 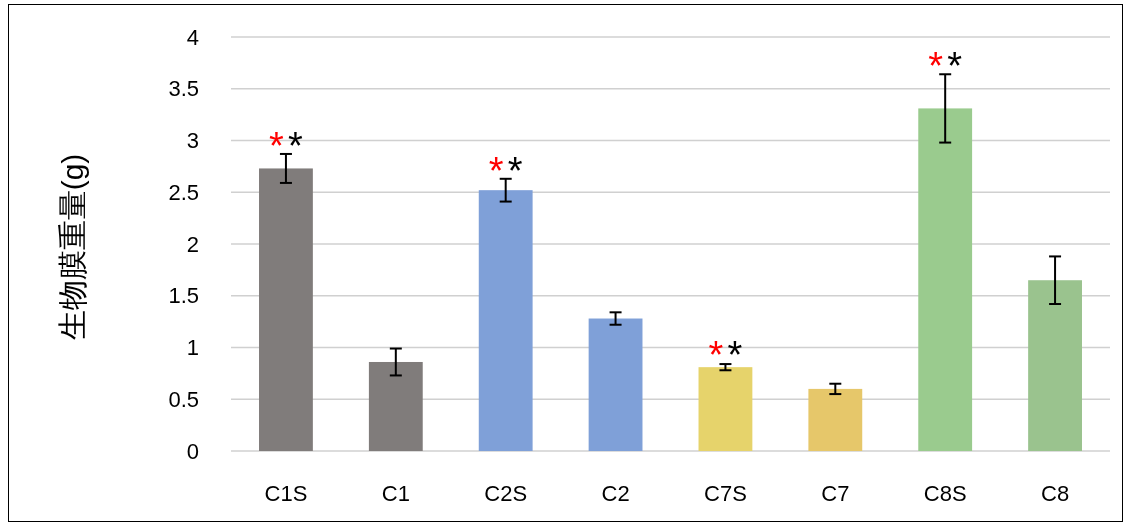 What do you see at coordinates (183, 192) in the screenshot?
I see `y-tick-label: 2.5` at bounding box center [183, 192].